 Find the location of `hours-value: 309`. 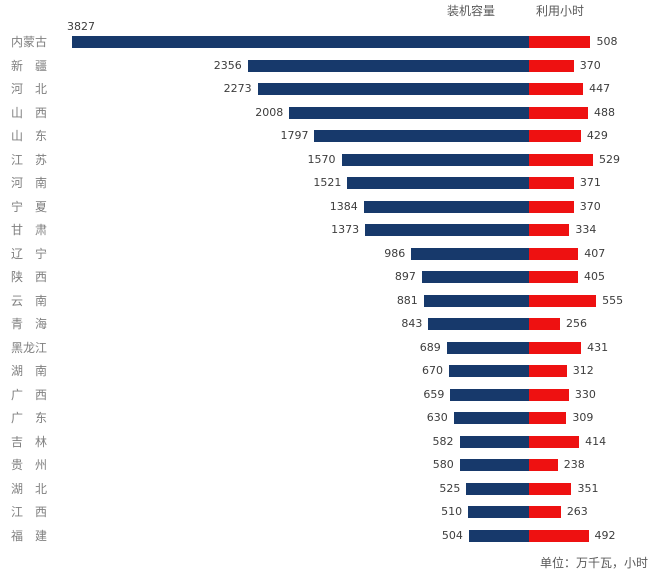

hours-value: 309 is located at coordinates (583, 417).